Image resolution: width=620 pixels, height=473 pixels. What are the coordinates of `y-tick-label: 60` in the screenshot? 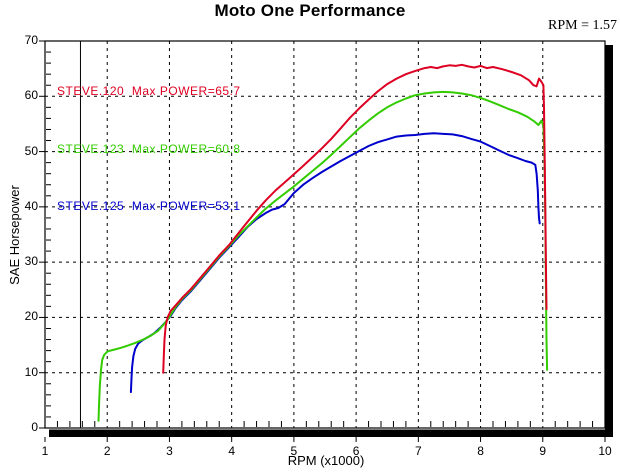 It's located at (31, 95).